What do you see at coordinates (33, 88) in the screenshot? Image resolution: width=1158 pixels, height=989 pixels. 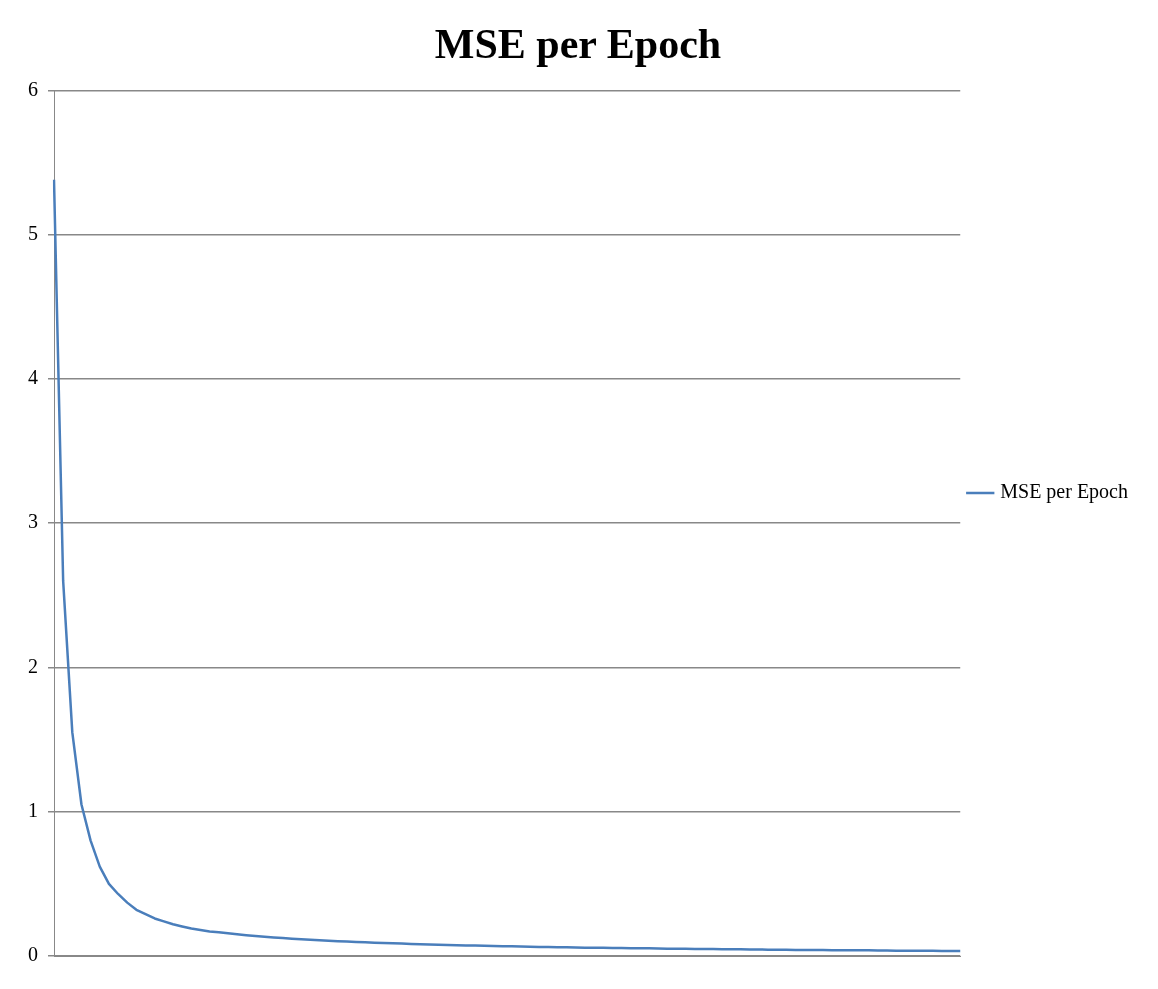 I see `y-tick-label: 6` at bounding box center [33, 88].